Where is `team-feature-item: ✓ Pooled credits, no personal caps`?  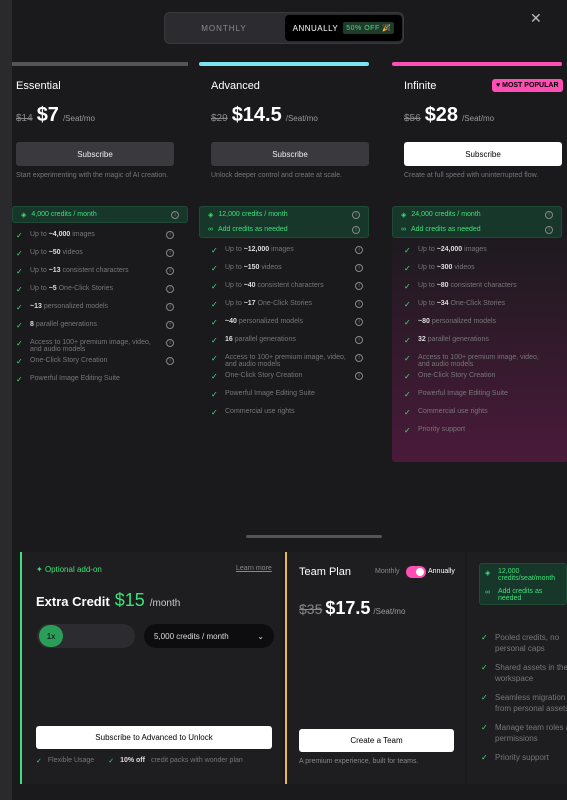
team-feature-item: ✓ Pooled credits, no personal caps is located at coordinates (524, 643).